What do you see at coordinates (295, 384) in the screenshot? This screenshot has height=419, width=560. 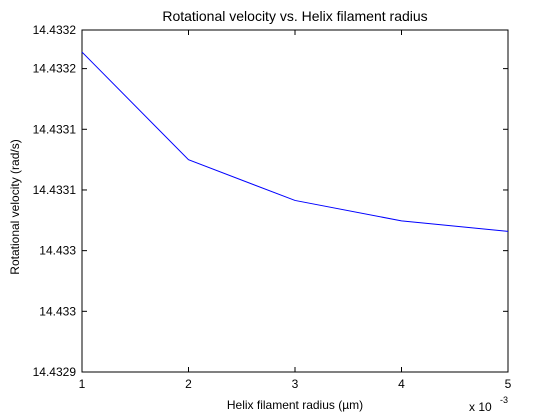 I see `x-tick-label: 3` at bounding box center [295, 384].